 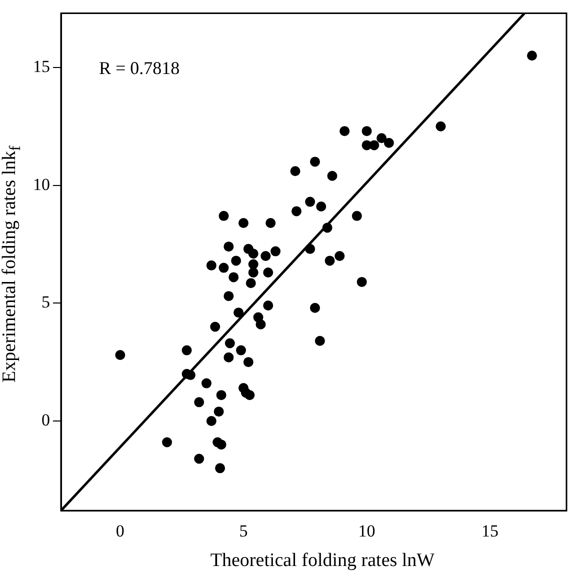 I want to click on y-tick-label: 15, so click(x=41, y=66).